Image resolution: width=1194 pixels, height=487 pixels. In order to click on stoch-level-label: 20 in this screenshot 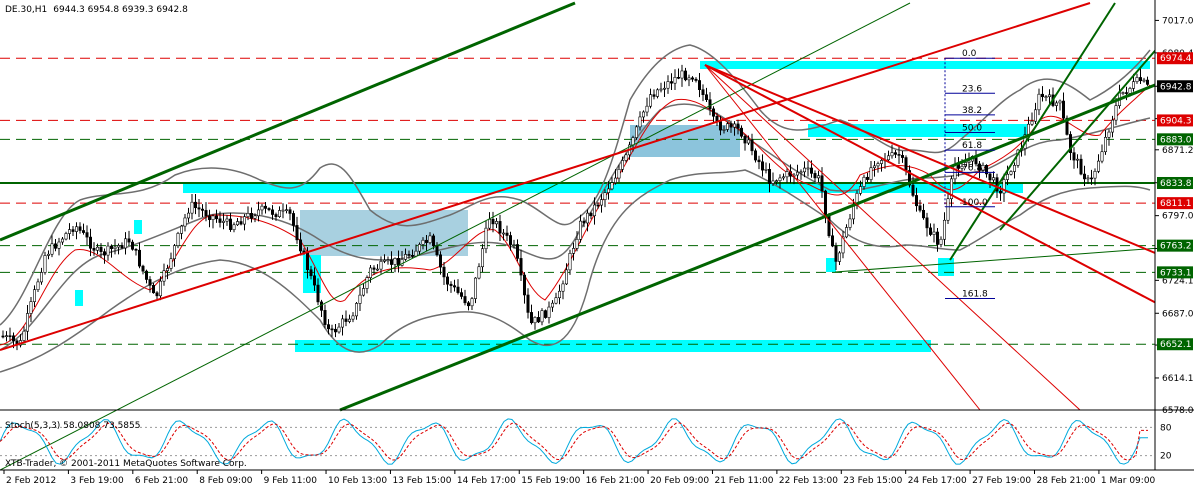, I will do `click(1166, 457)`.